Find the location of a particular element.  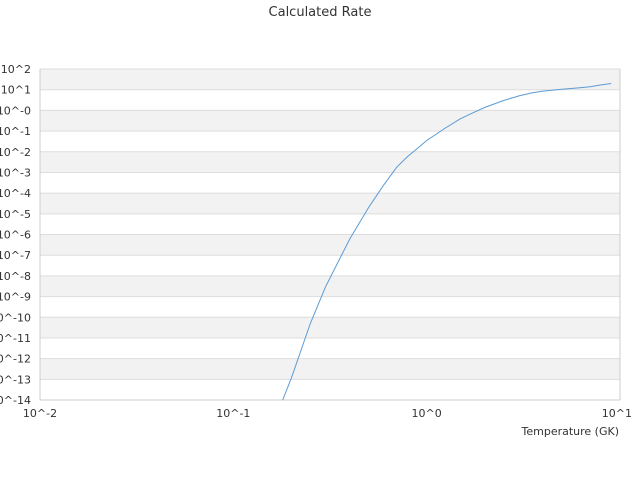

chart-title: Calculated Rate is located at coordinates (320, 12).